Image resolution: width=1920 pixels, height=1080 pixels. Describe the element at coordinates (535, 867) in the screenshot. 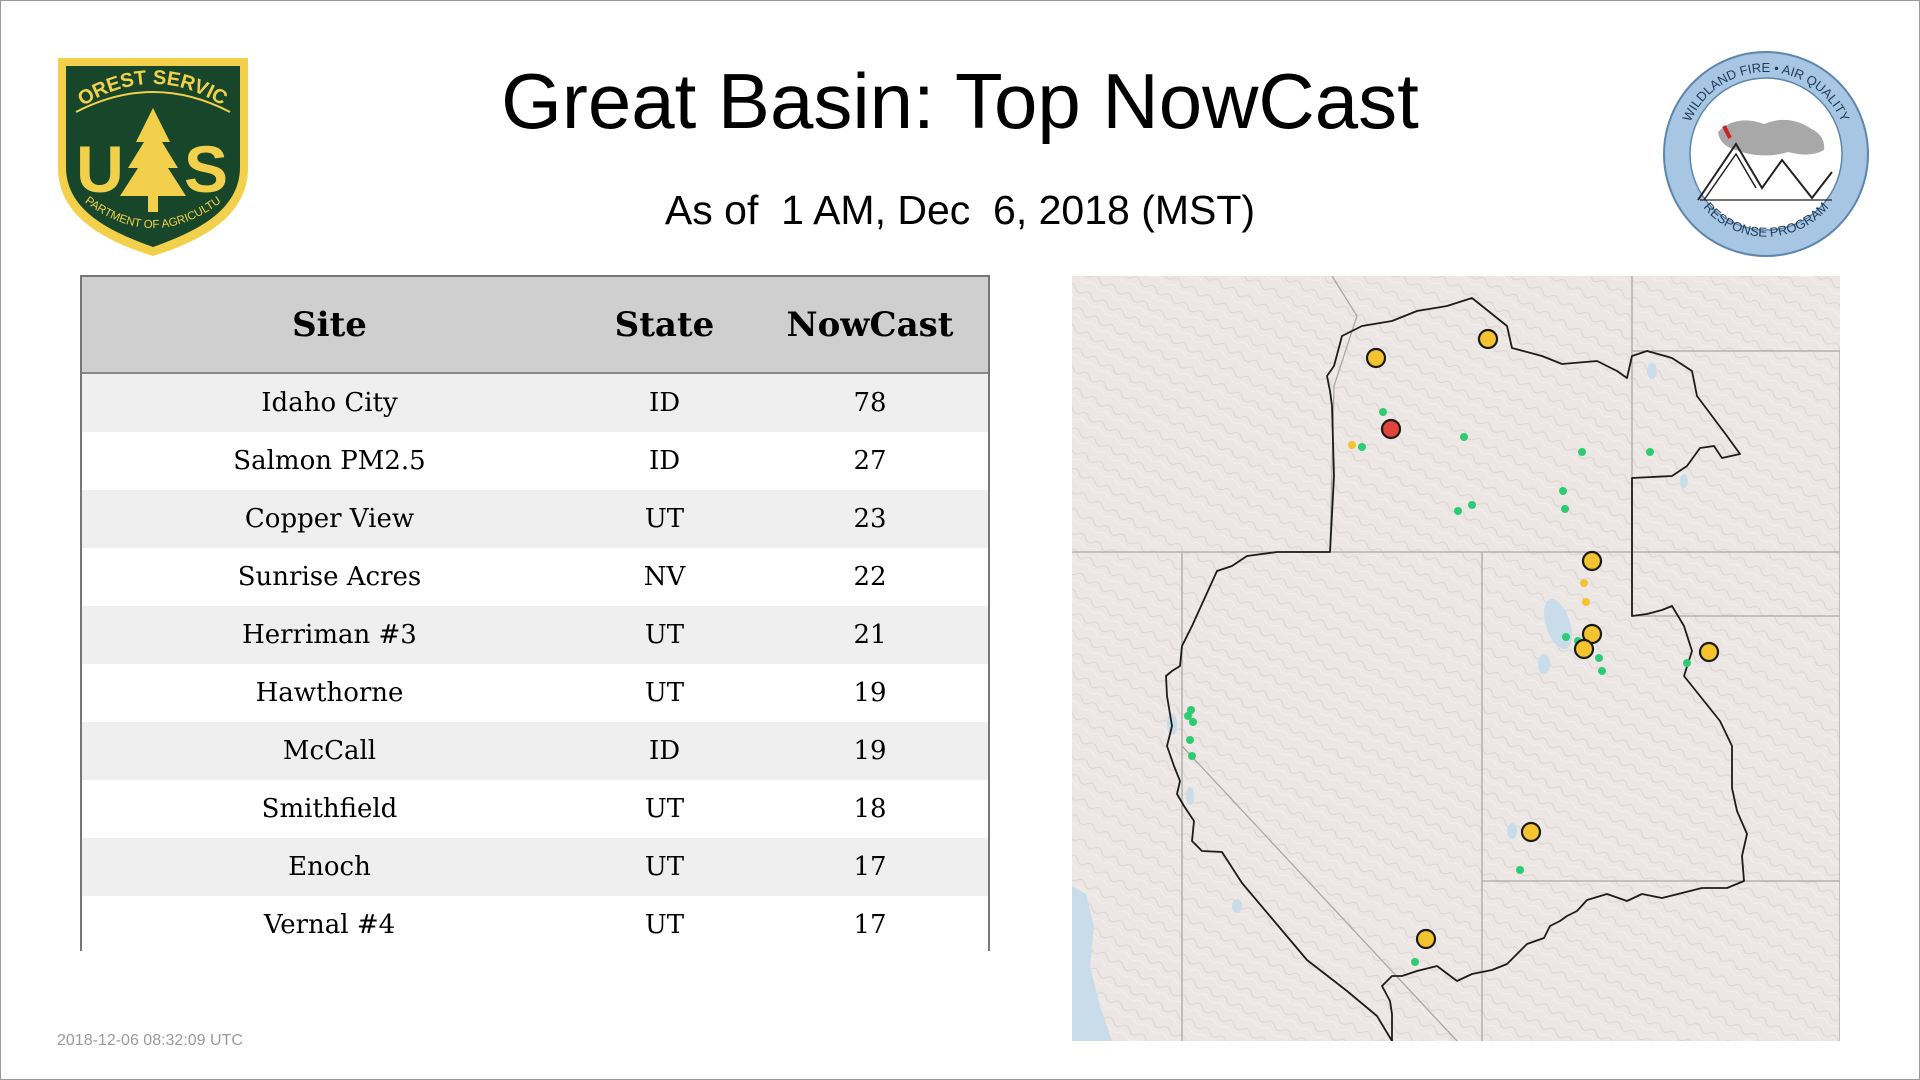

I see `table-row: Enoch UT 17` at that location.